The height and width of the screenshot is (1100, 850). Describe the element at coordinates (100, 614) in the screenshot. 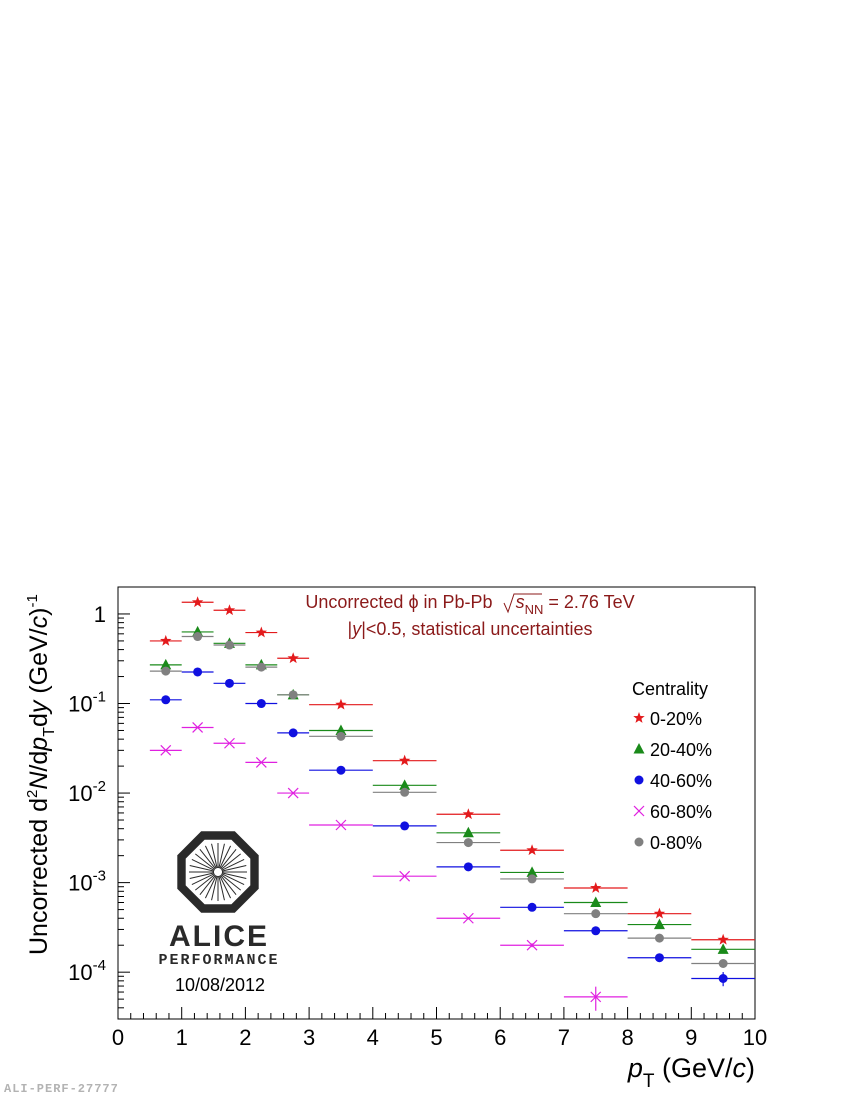

I see `y-tick-label: 1` at that location.